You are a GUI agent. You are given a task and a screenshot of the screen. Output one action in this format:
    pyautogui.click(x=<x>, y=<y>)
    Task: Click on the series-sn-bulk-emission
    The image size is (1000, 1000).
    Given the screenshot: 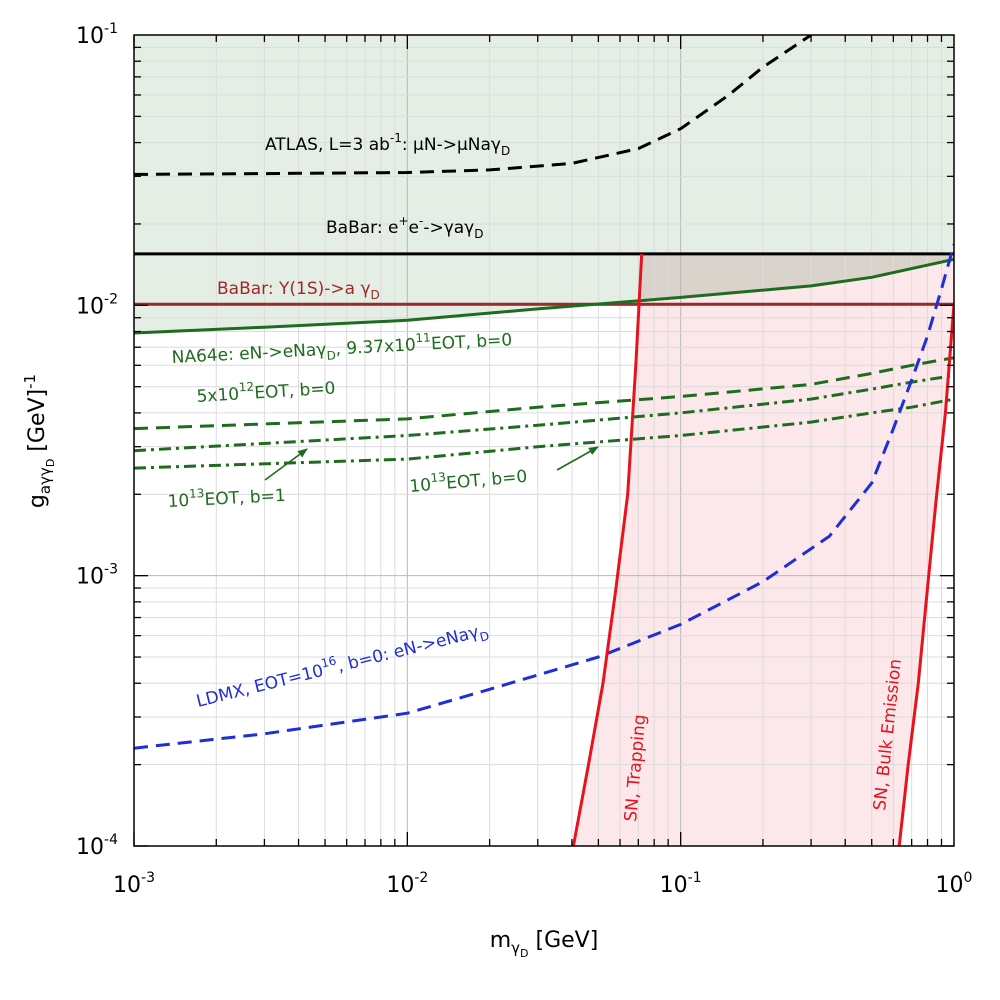 What is the action you would take?
    pyautogui.click(x=925, y=575)
    